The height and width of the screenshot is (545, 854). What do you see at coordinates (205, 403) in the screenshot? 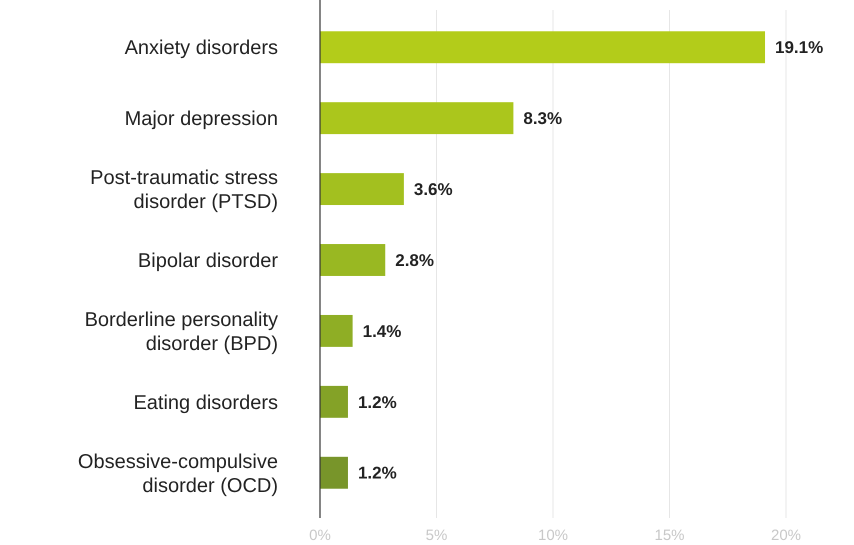
I see `y-tick-label: Eating disorders` at bounding box center [205, 403].